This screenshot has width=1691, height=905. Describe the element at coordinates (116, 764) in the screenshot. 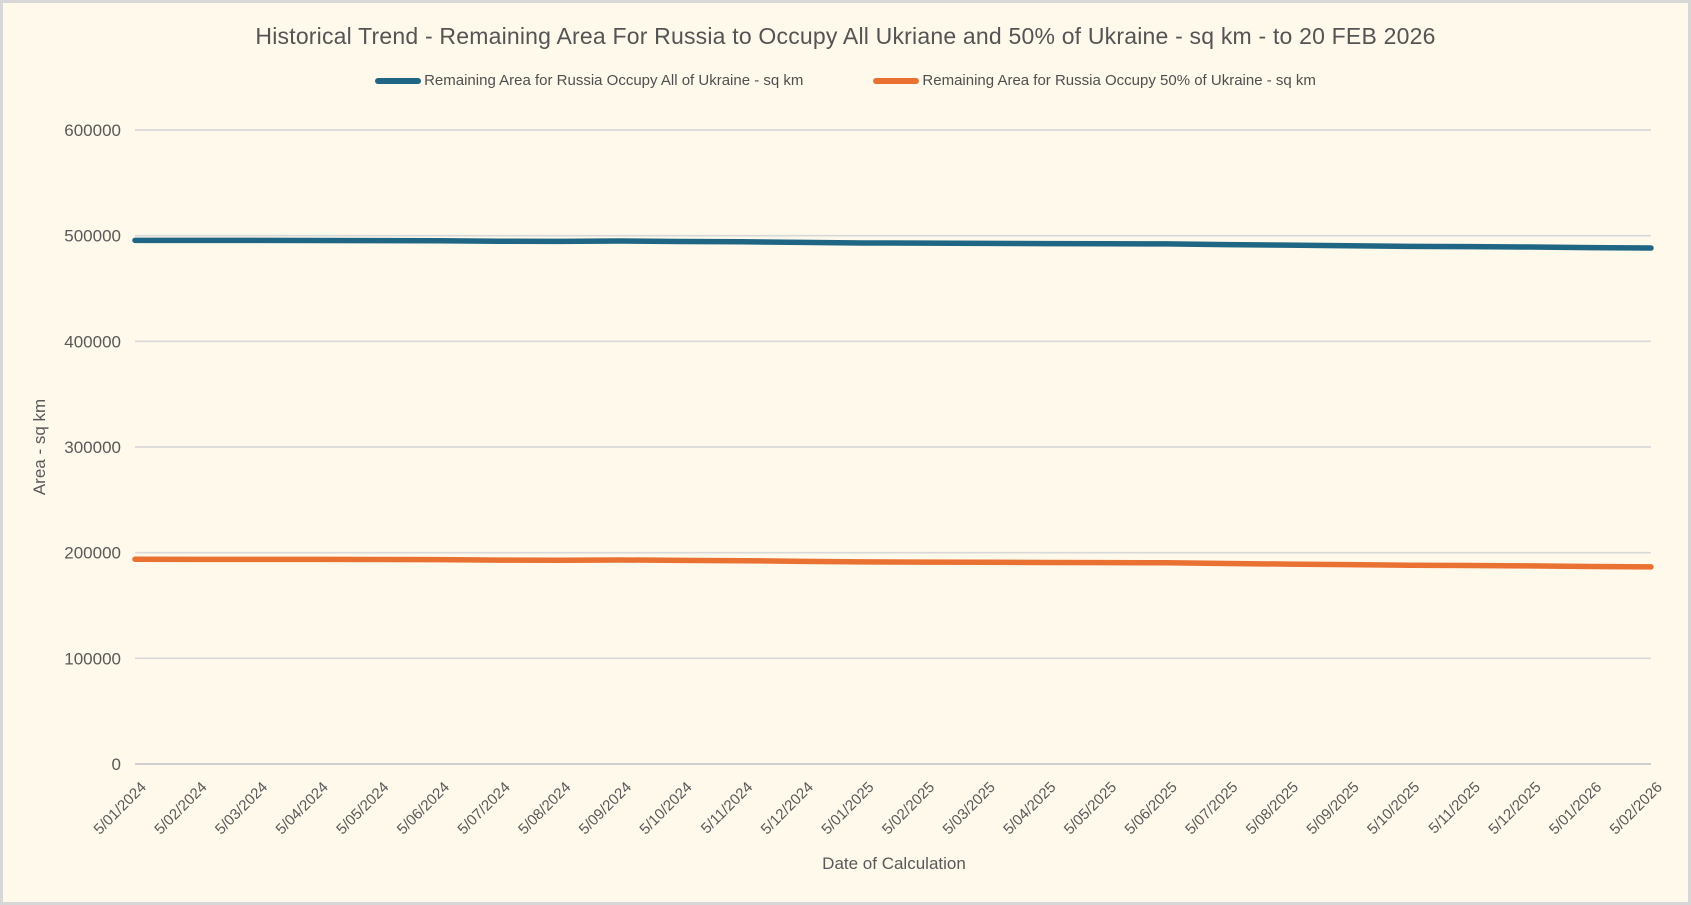

I see `y-tick-label: 0` at that location.